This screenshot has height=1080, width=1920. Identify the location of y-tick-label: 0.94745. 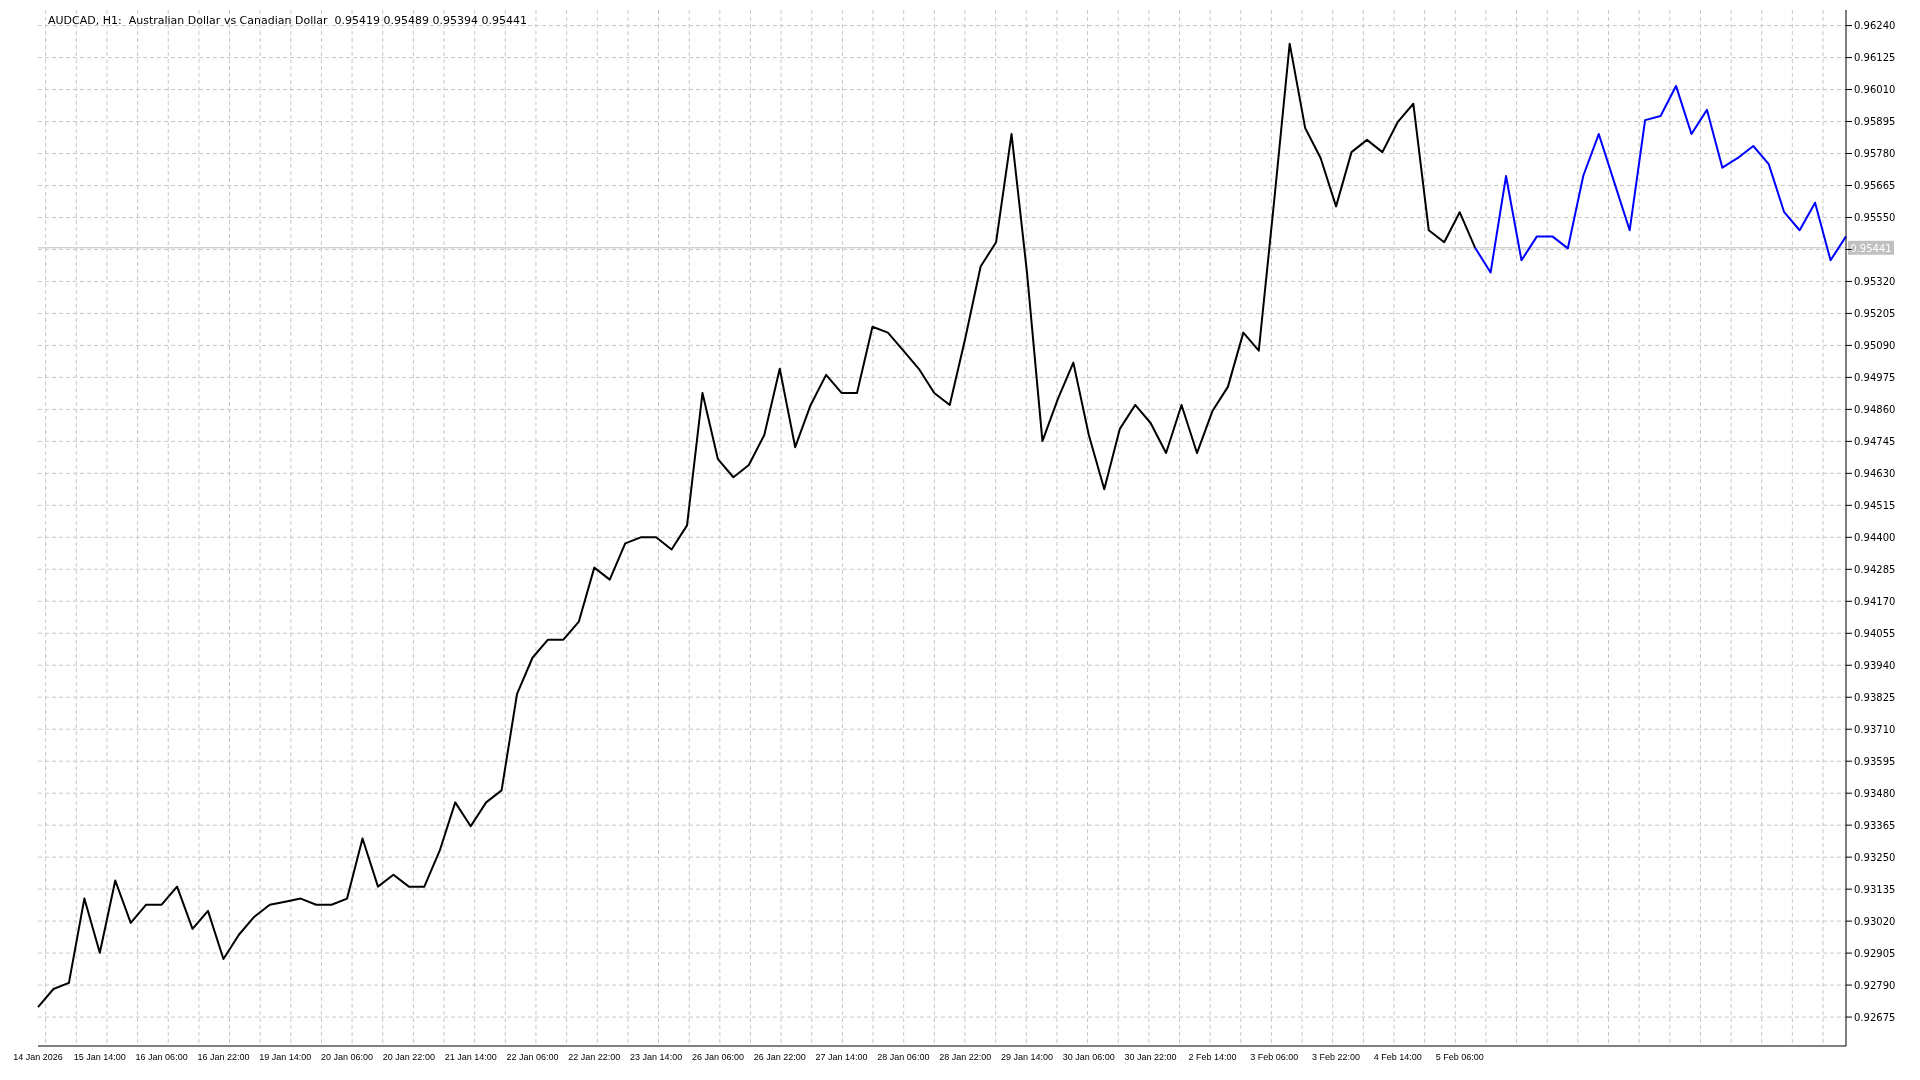
(1875, 441).